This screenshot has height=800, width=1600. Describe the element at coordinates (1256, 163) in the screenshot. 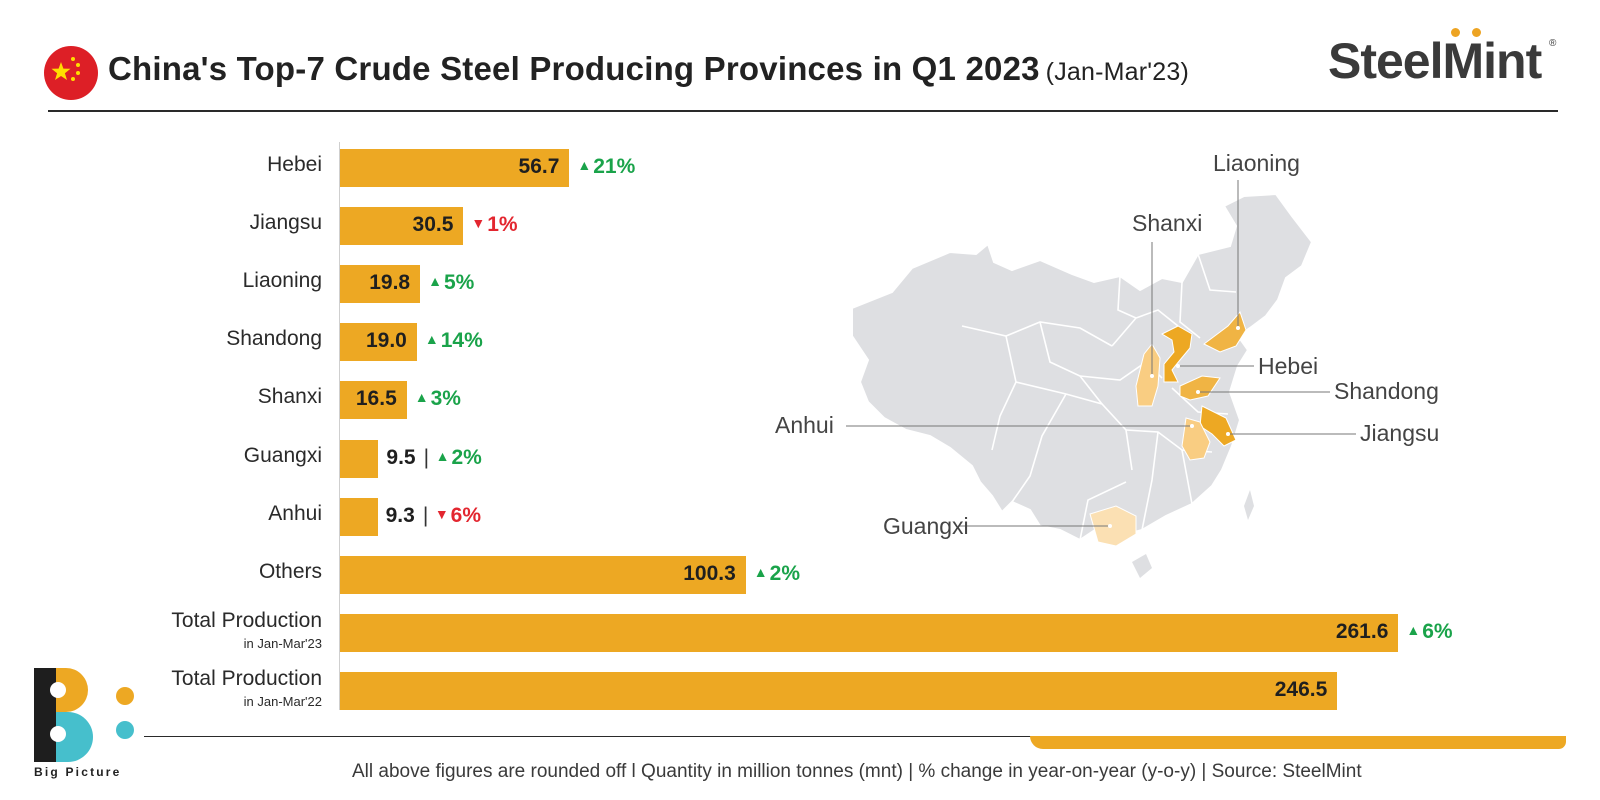

I see `map-label-liaoning: Liaoning` at that location.